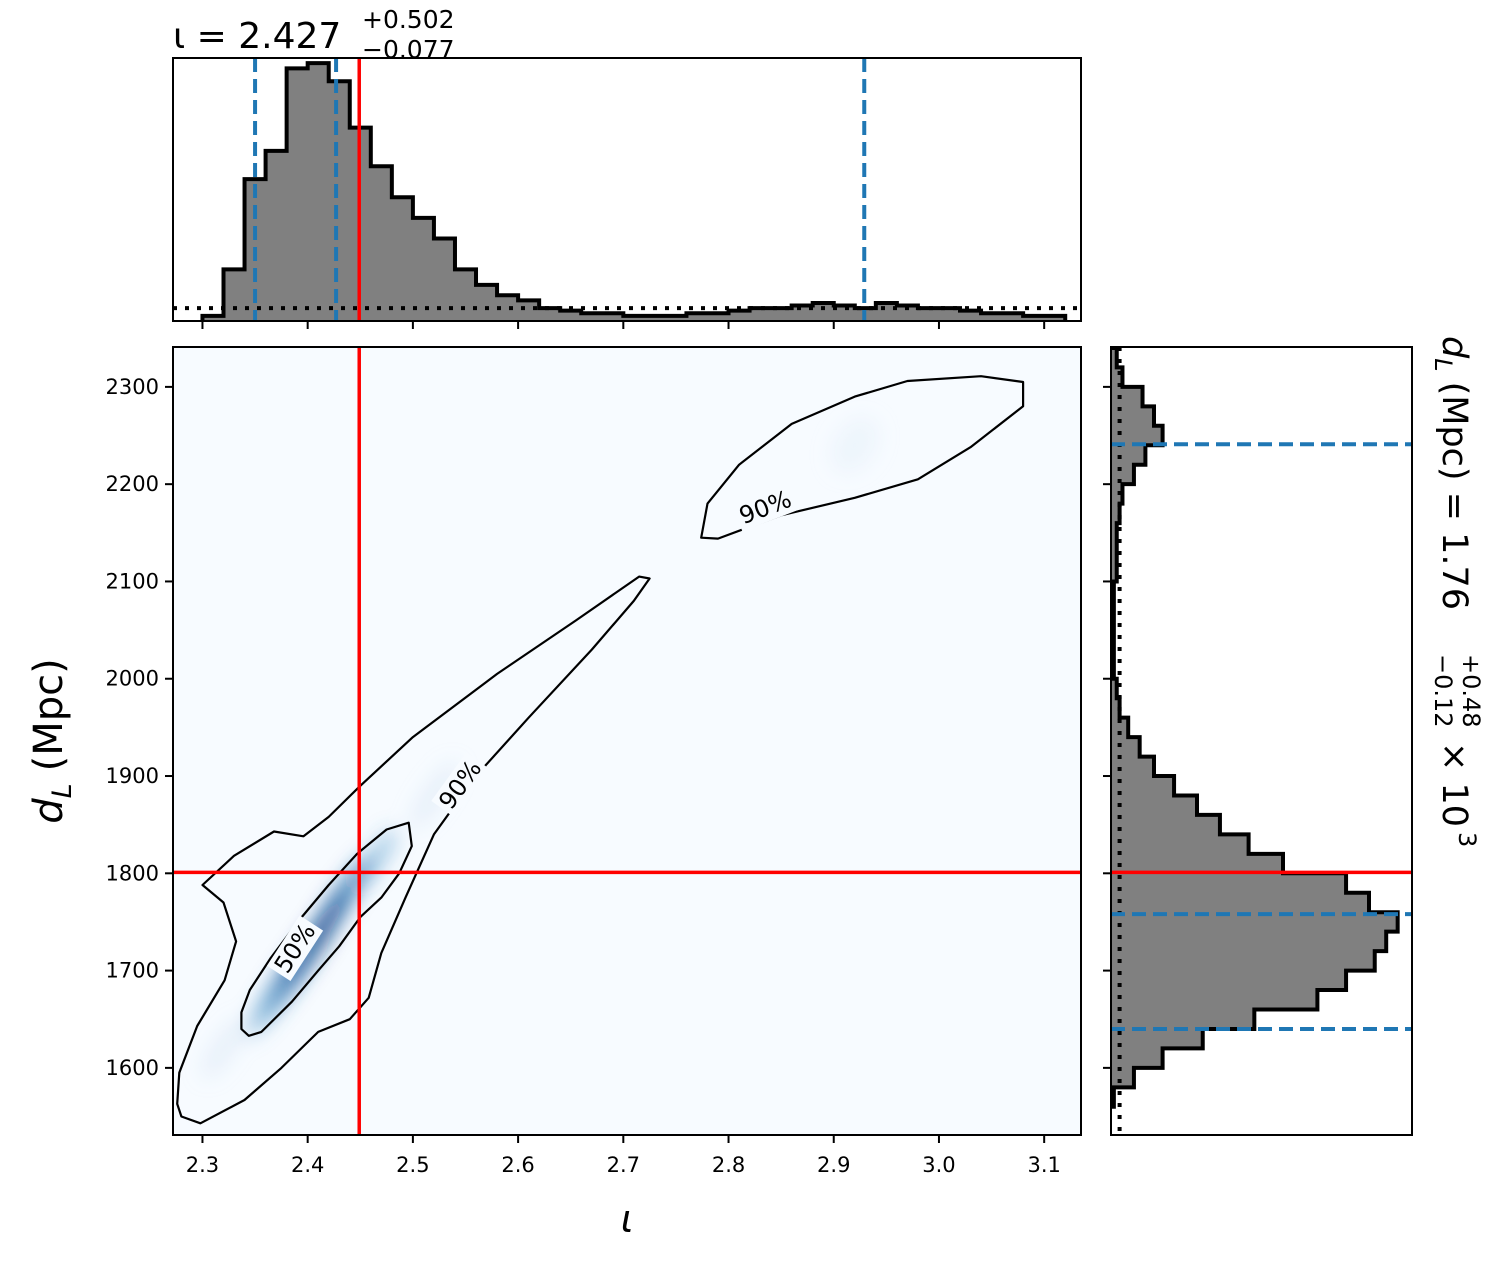  What do you see at coordinates (132, 776) in the screenshot?
I see `y-tick-label: 1900` at bounding box center [132, 776].